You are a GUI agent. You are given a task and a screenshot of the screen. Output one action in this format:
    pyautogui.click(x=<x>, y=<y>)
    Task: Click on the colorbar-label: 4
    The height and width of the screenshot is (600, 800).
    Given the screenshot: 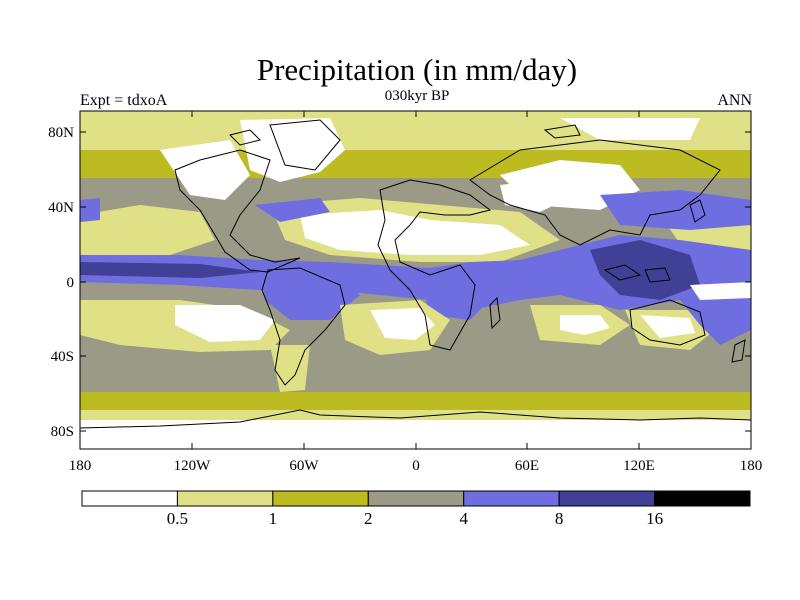 What is the action you would take?
    pyautogui.click(x=463, y=518)
    